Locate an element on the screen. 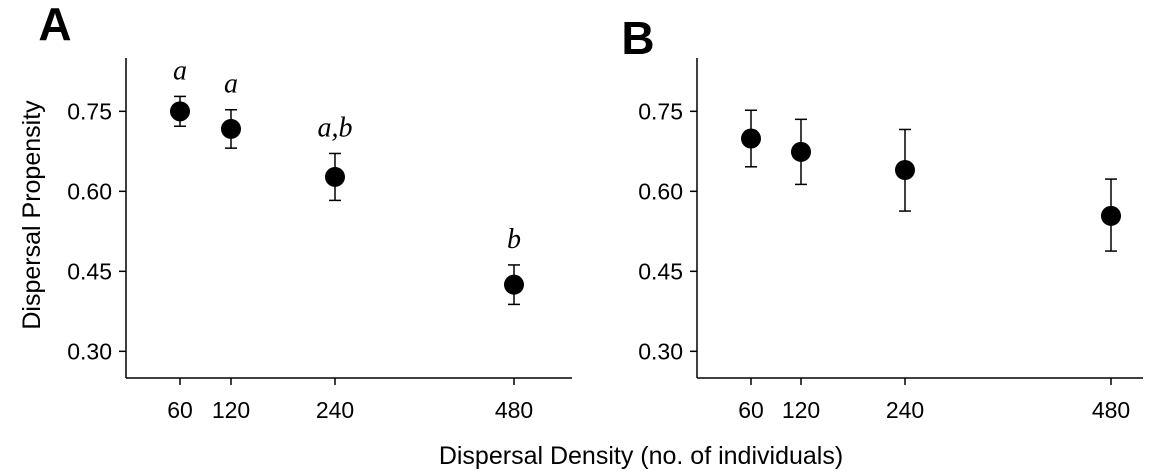 Image resolution: width=1153 pixels, height=475 pixels. panel-label: A is located at coordinates (54, 25).